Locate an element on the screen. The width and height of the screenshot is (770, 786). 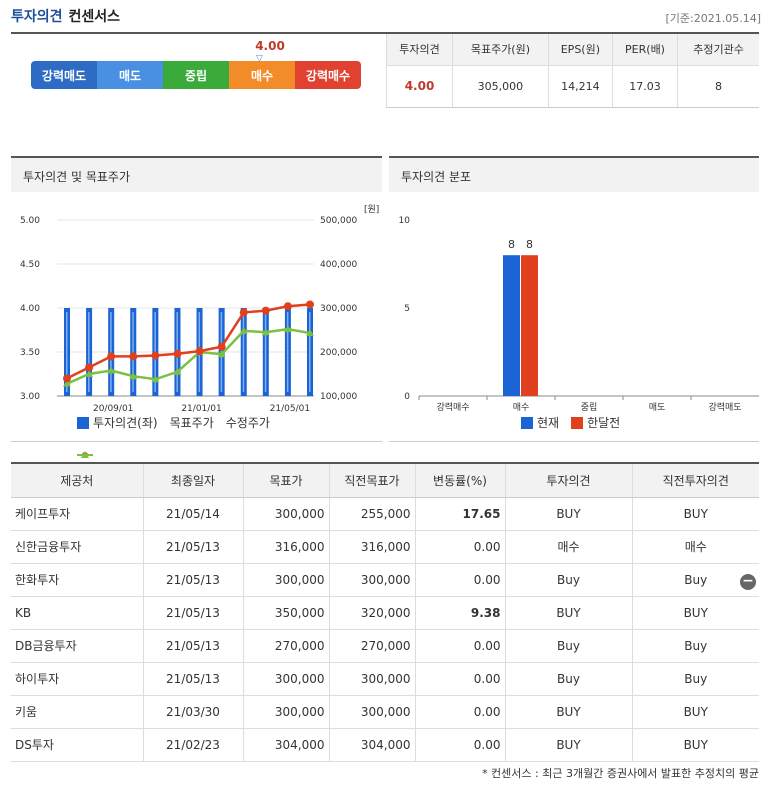
scale-value: 4.00 is located at coordinates (270, 46).